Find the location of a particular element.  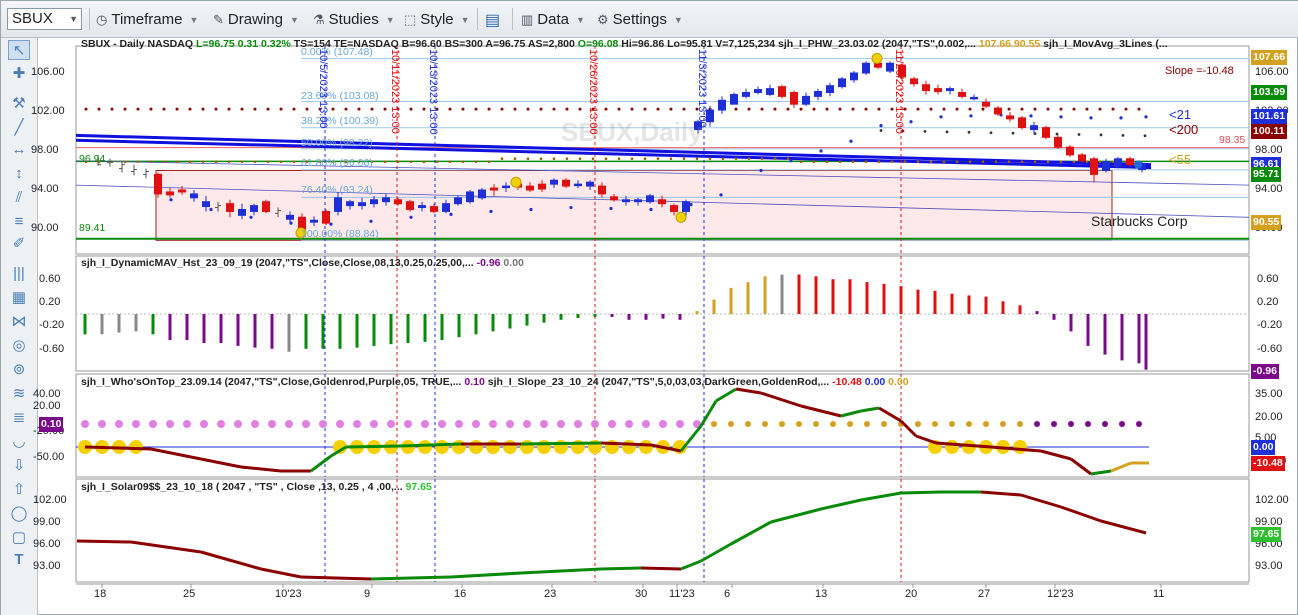

studies-icon: ⚗ is located at coordinates (319, 19).